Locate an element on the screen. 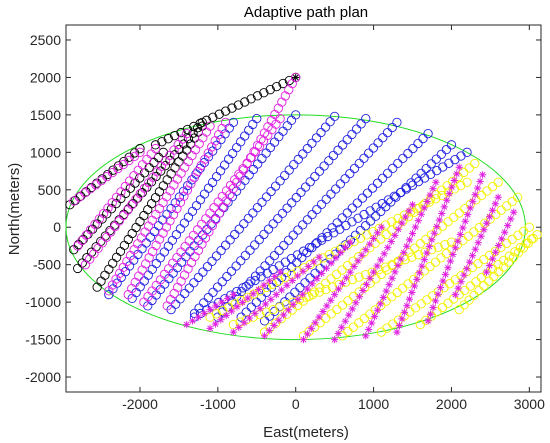  y-tick-label: -1500 is located at coordinates (43, 340).